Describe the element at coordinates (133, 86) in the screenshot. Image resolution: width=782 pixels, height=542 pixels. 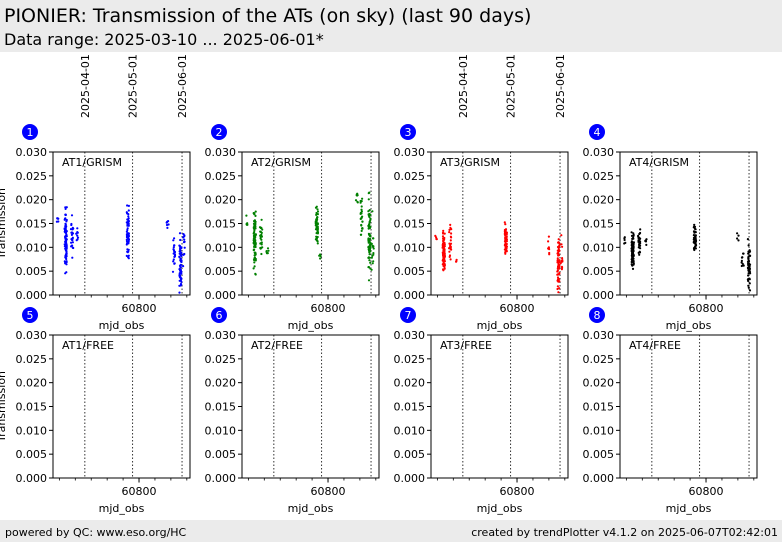
I see `date-marker-label: 2025-05-01` at that location.